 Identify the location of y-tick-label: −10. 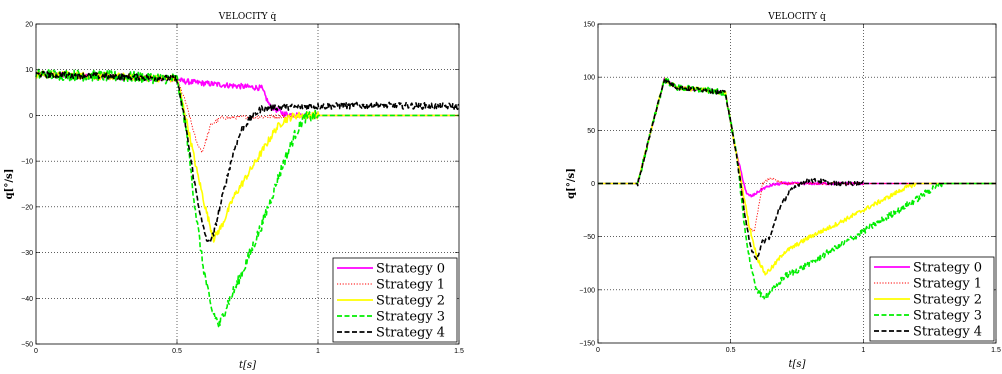
(27, 162).